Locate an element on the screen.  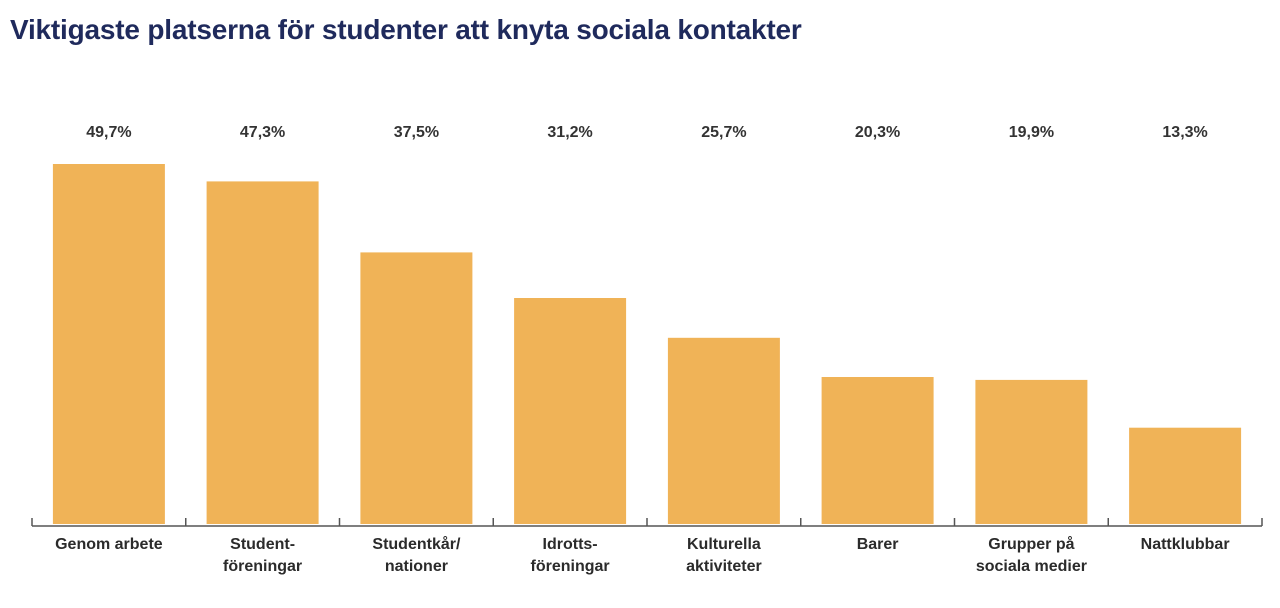
value-label: 19,9% is located at coordinates (1031, 132).